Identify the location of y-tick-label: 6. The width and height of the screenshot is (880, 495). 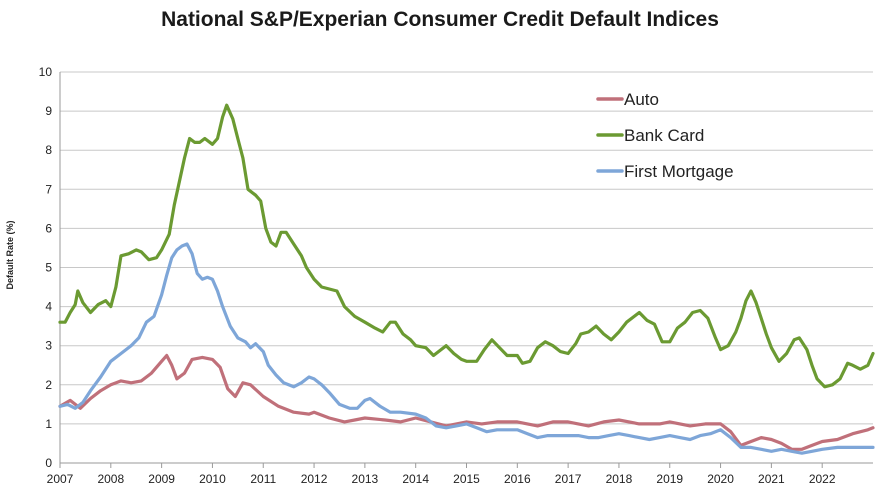
(48, 228).